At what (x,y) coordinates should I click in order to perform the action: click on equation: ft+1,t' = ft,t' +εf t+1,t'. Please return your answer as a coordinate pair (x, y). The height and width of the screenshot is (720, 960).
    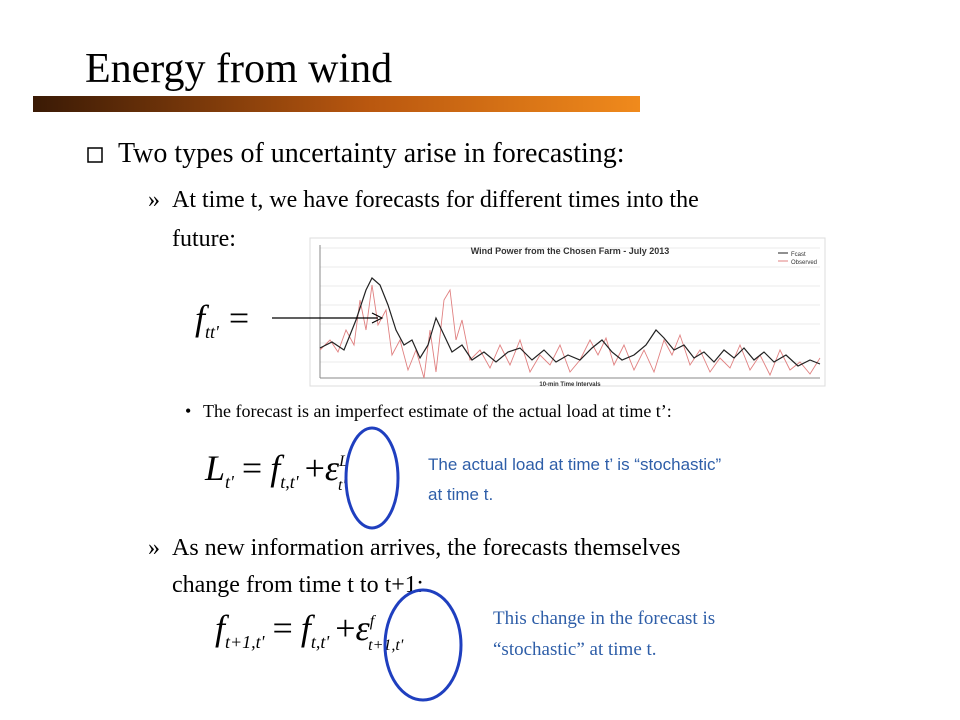
    Looking at the image, I should click on (309, 631).